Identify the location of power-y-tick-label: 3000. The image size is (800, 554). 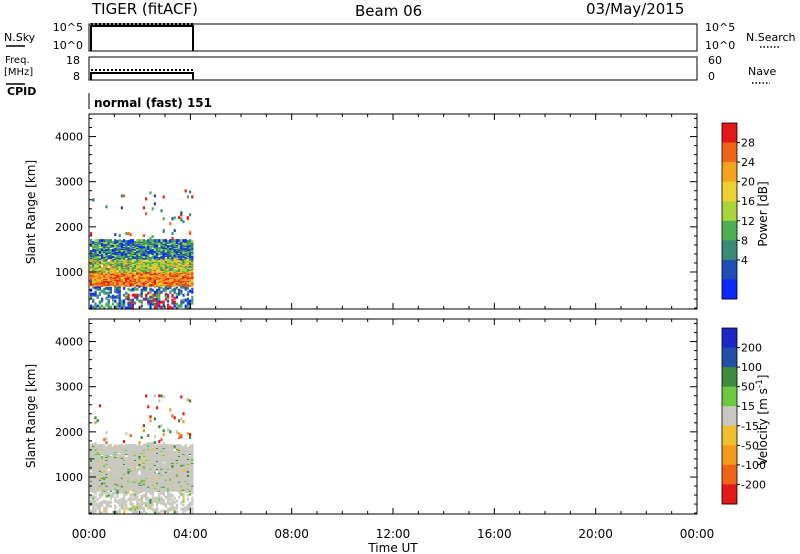
(69, 182).